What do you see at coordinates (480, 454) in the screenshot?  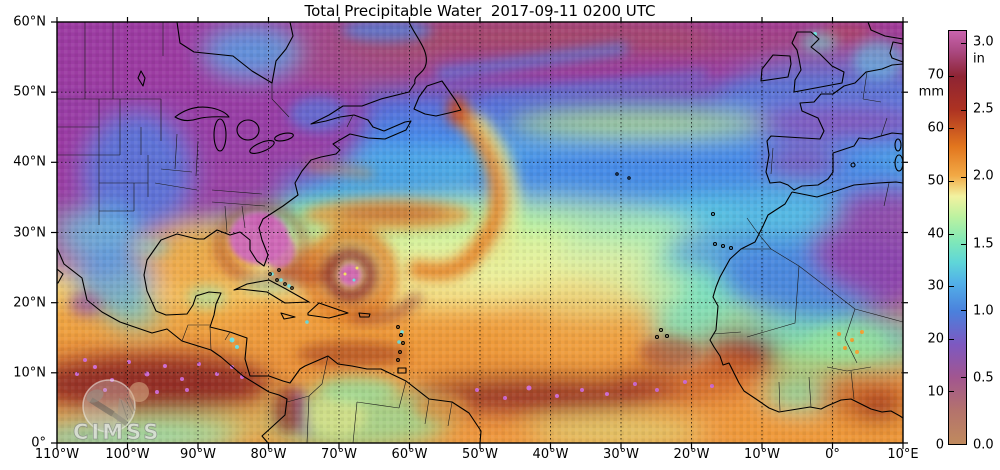 I see `lon-tick-label: 50°W` at bounding box center [480, 454].